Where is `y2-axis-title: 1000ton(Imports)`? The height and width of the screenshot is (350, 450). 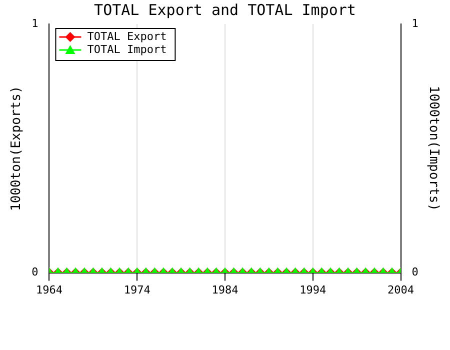
y2-axis-title: 1000ton(Imports) is located at coordinates (433, 149).